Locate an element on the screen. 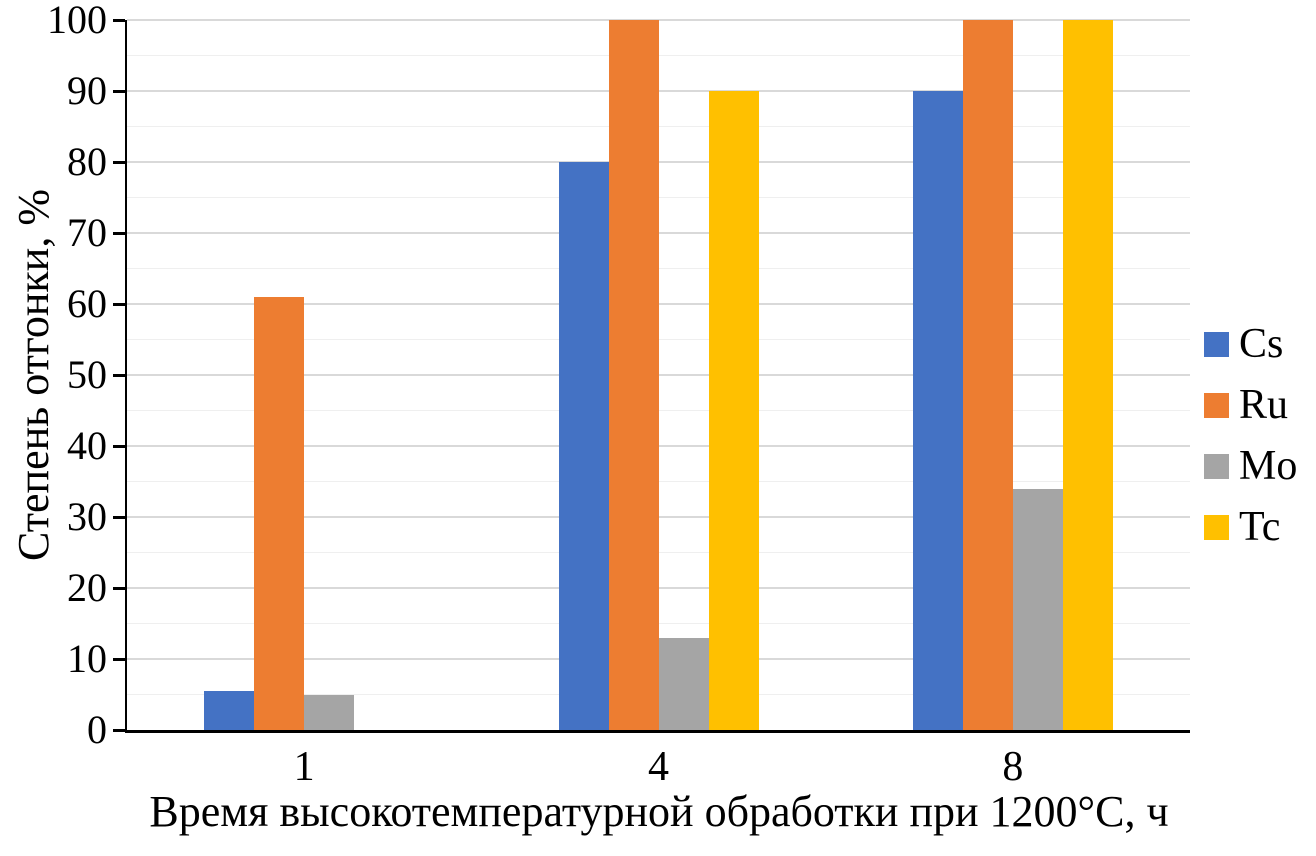 This screenshot has height=856, width=1316. legend-entry-Ru: Ru is located at coordinates (1246, 405).